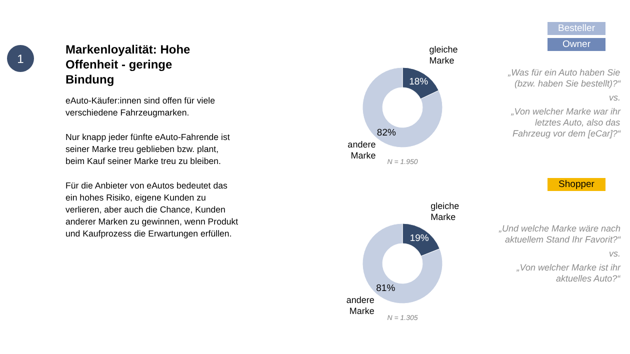 The height and width of the screenshot is (354, 630). Describe the element at coordinates (386, 288) in the screenshot. I see `data-label: 81%` at that location.